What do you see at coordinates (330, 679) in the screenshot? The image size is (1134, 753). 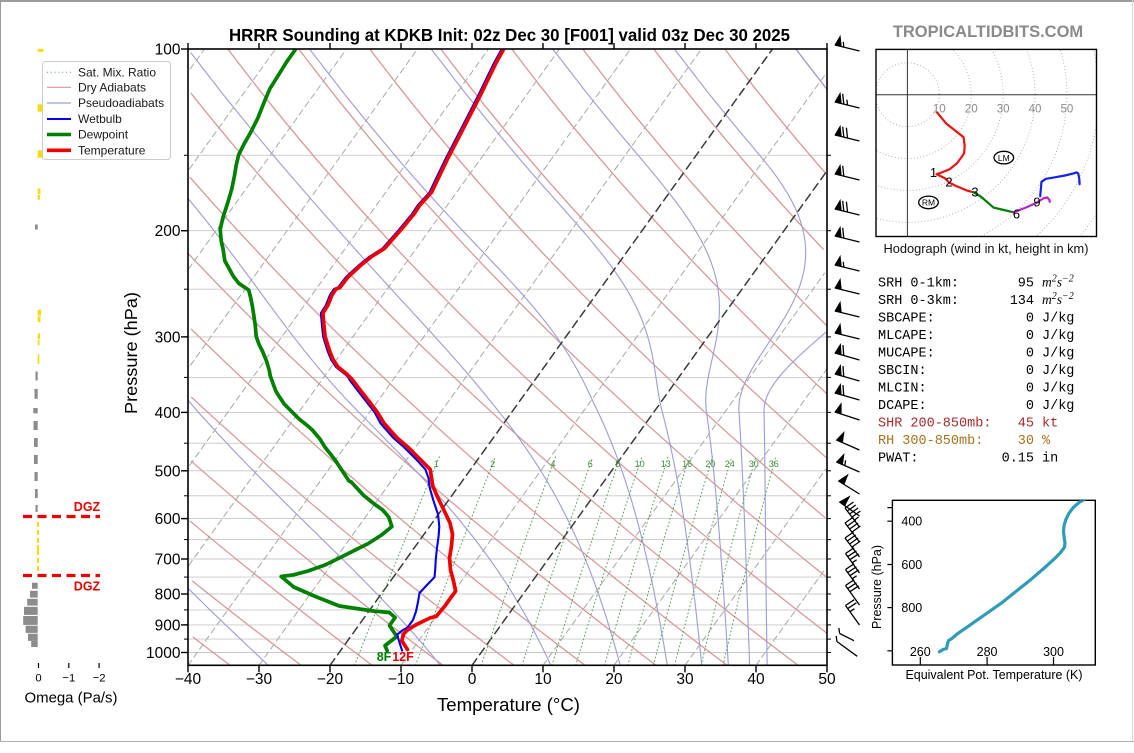 I see `svg-text: −20` at bounding box center [330, 679].